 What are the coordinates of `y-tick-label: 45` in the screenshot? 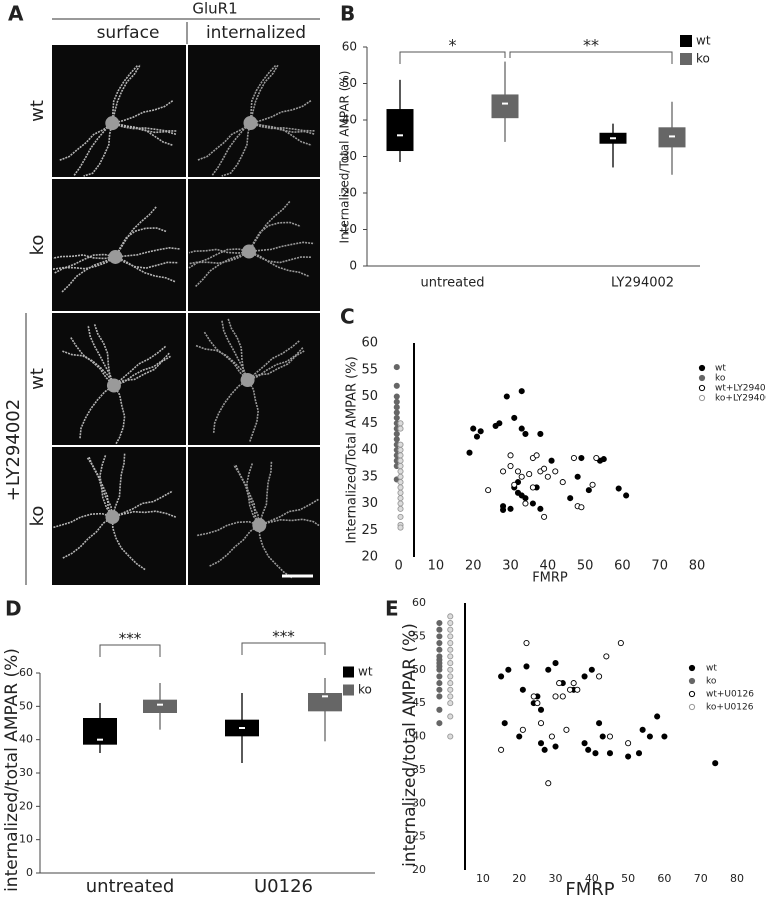 It's located at (369, 423).